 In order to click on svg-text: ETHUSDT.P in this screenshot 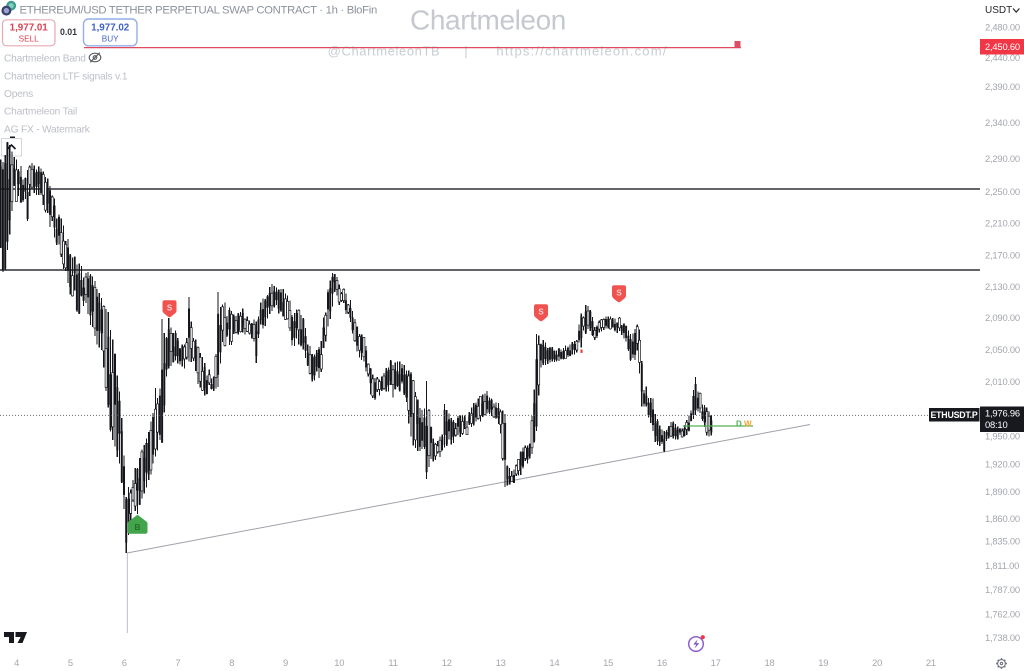, I will do `click(953, 415)`.